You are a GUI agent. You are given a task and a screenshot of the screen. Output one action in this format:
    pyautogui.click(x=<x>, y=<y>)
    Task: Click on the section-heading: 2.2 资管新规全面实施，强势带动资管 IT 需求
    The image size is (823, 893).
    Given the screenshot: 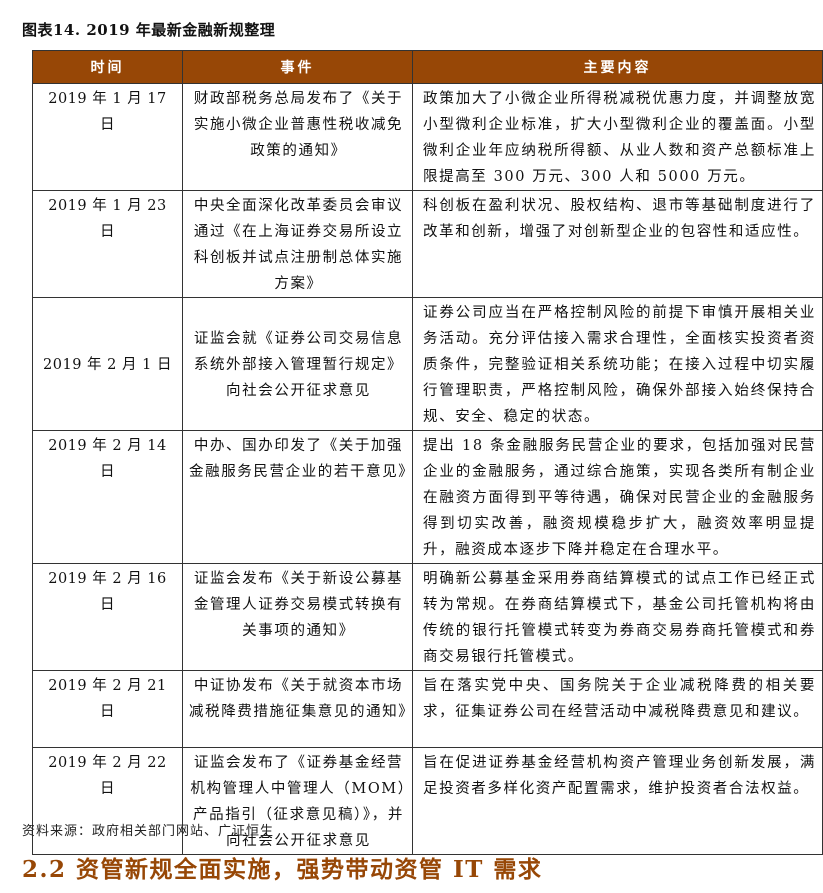 What is the action you would take?
    pyautogui.click(x=282, y=869)
    